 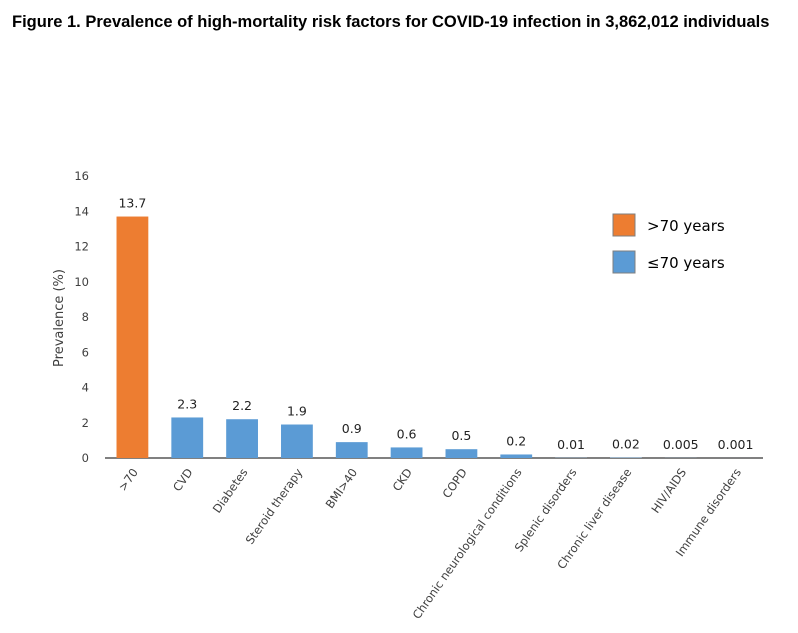 What do you see at coordinates (132, 203) in the screenshot?
I see `value-label: 13.7` at bounding box center [132, 203].